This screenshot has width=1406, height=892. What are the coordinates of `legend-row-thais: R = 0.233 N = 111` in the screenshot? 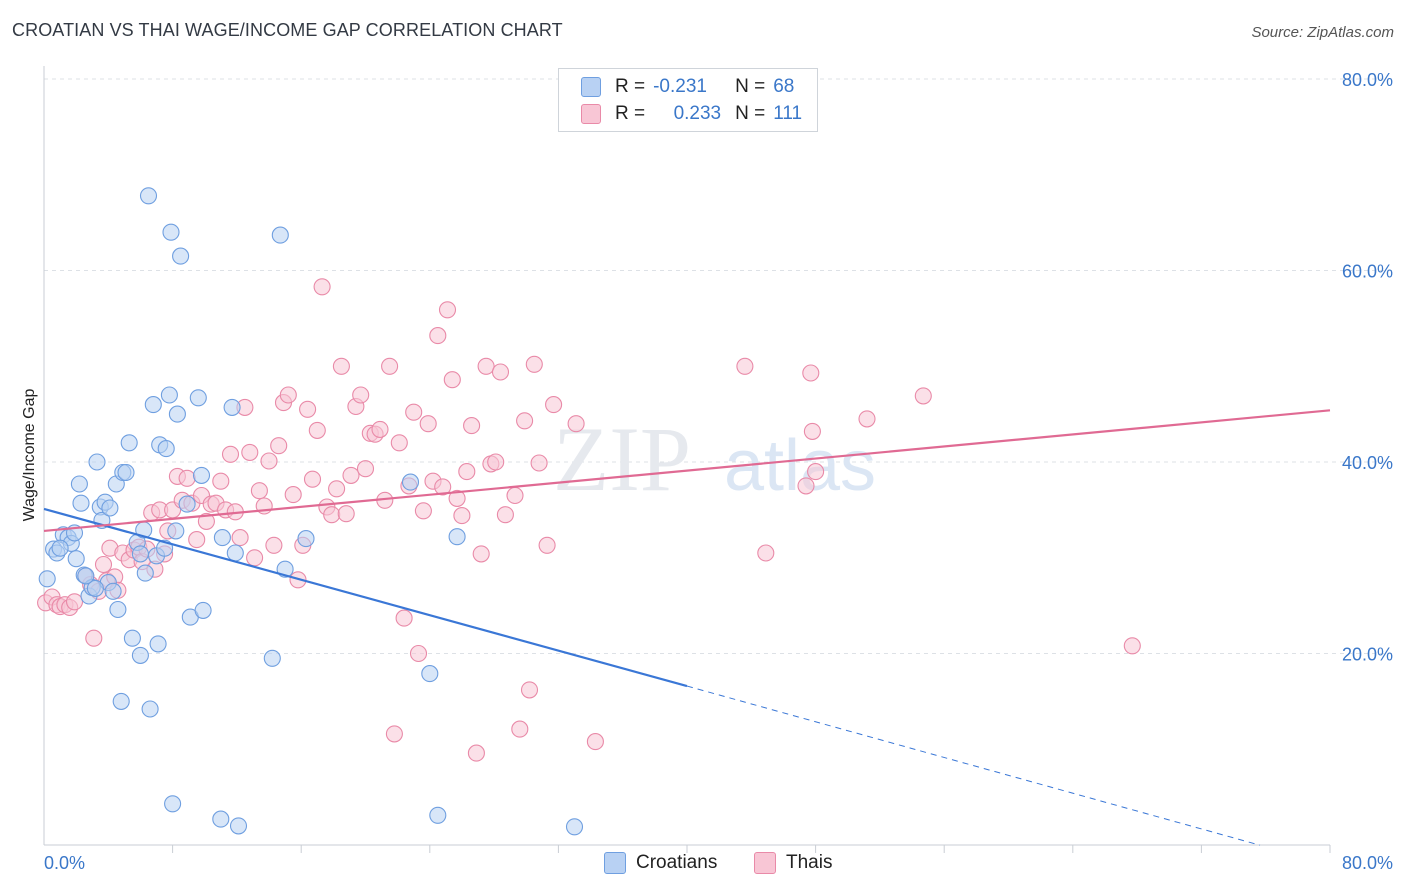 It's located at (691, 114).